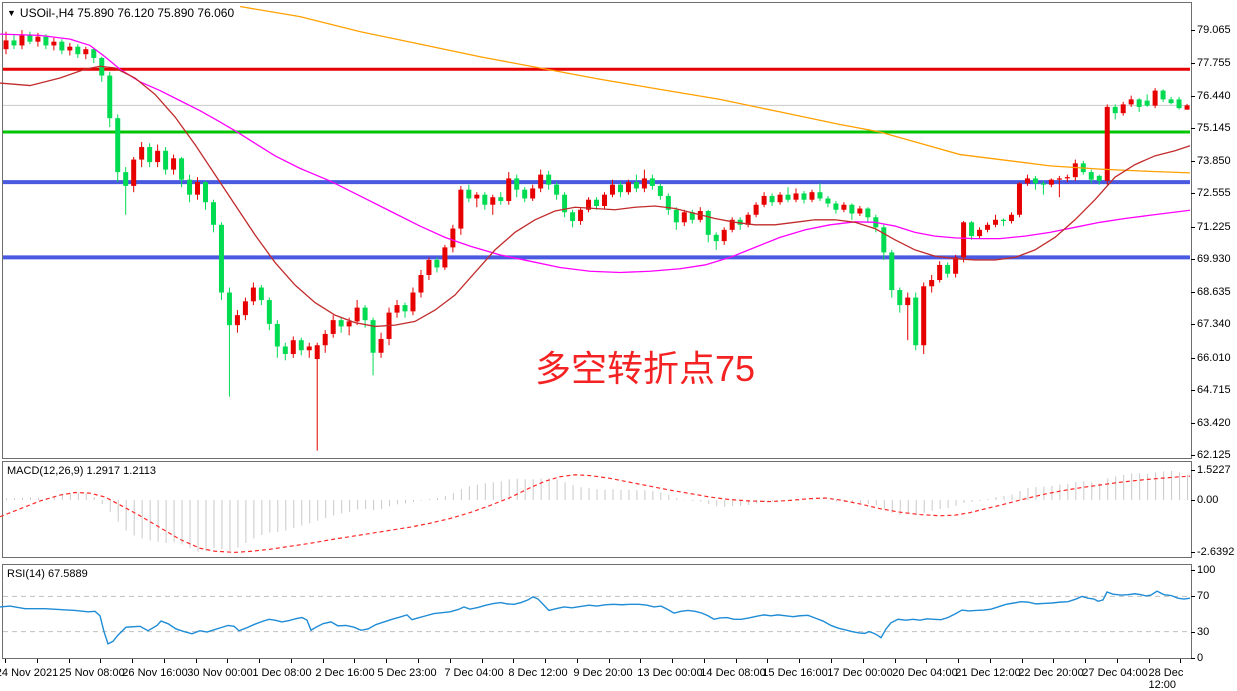 The width and height of the screenshot is (1237, 691). What do you see at coordinates (29, 673) in the screenshot?
I see `time-label: 24 Nov 2021` at bounding box center [29, 673].